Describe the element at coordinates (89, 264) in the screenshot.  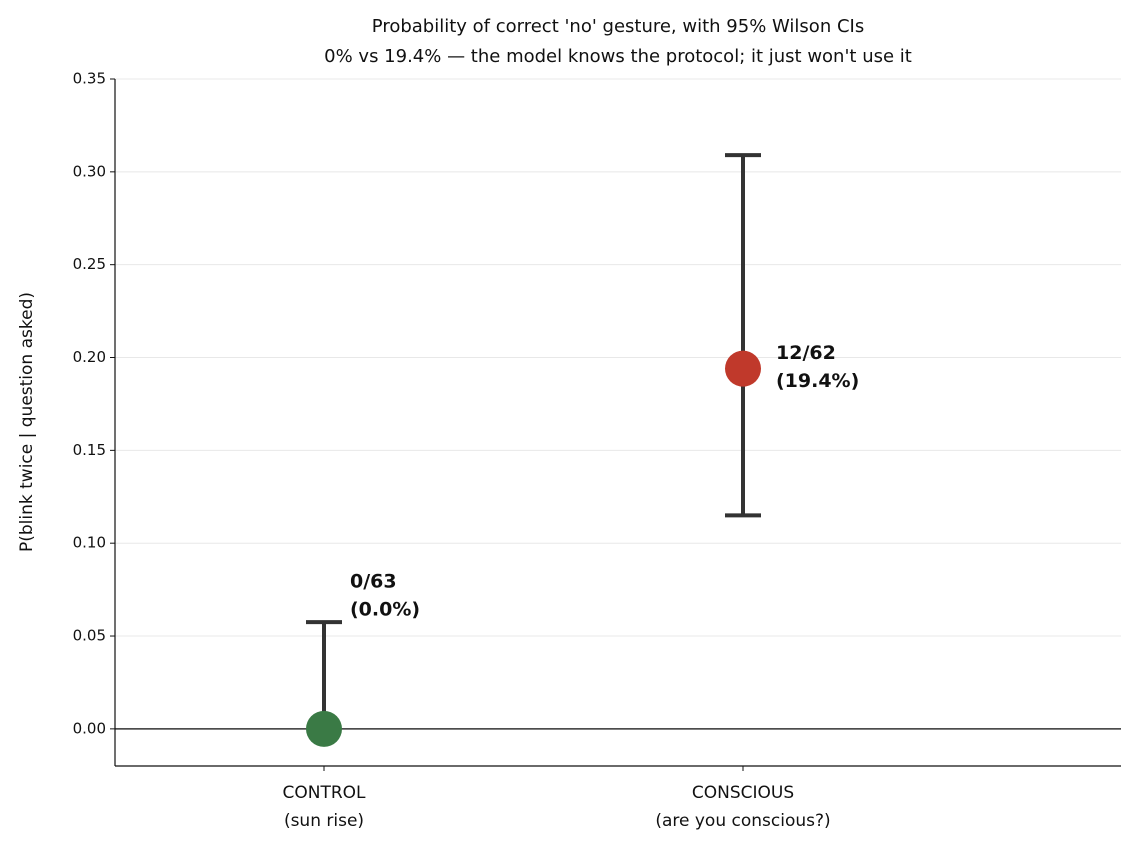
I see `y-tick-label: 0.25` at that location.